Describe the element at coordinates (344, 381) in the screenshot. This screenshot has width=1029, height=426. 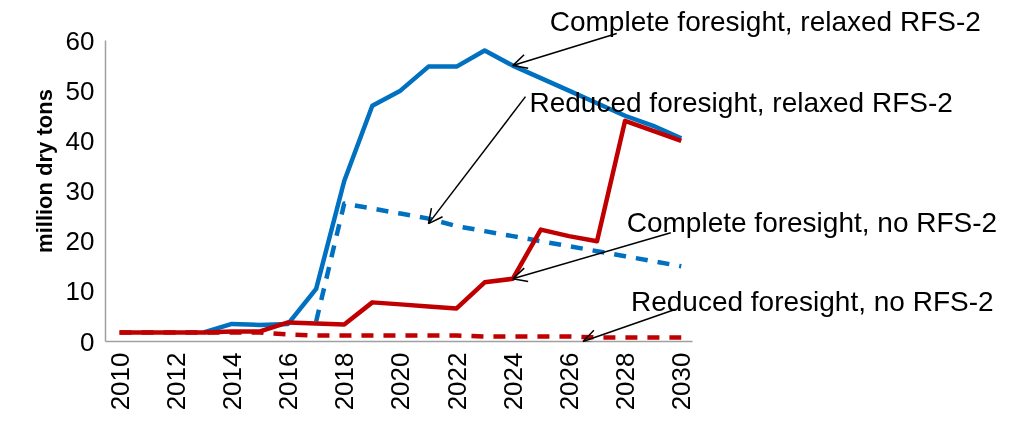
I see `x-tick-label: 2018` at that location.